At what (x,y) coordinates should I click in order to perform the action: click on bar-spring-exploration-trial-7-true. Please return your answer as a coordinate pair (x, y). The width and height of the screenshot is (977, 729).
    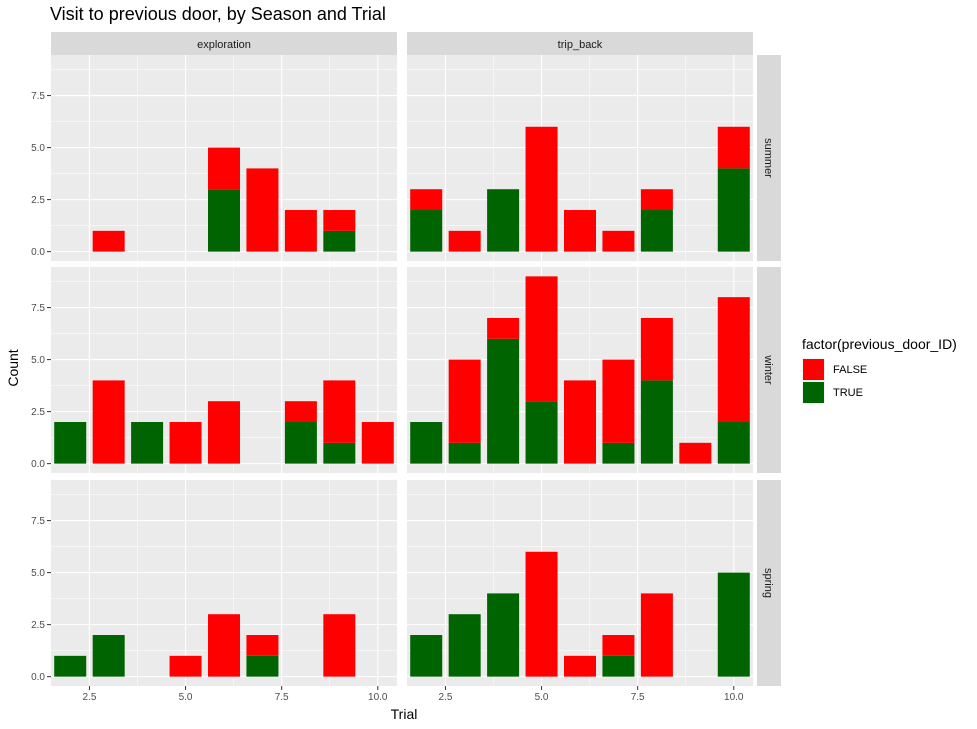
    Looking at the image, I should click on (262, 666).